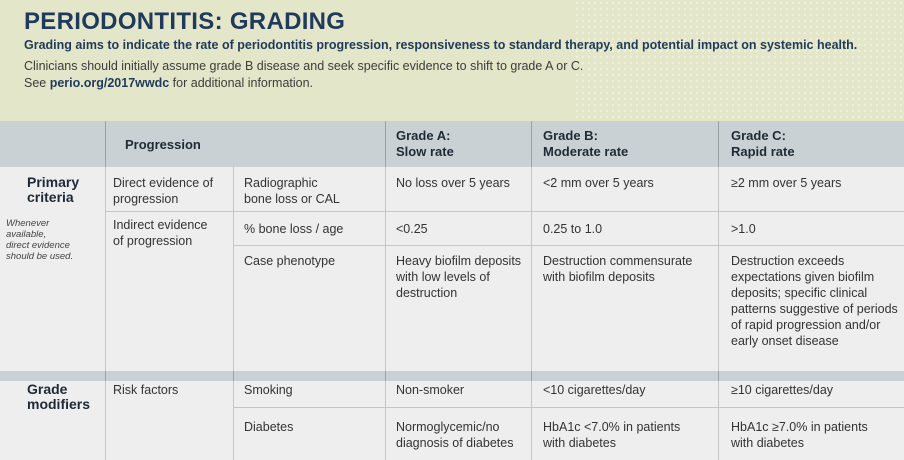  I want to click on measure-smoking: Smoking, so click(268, 390).